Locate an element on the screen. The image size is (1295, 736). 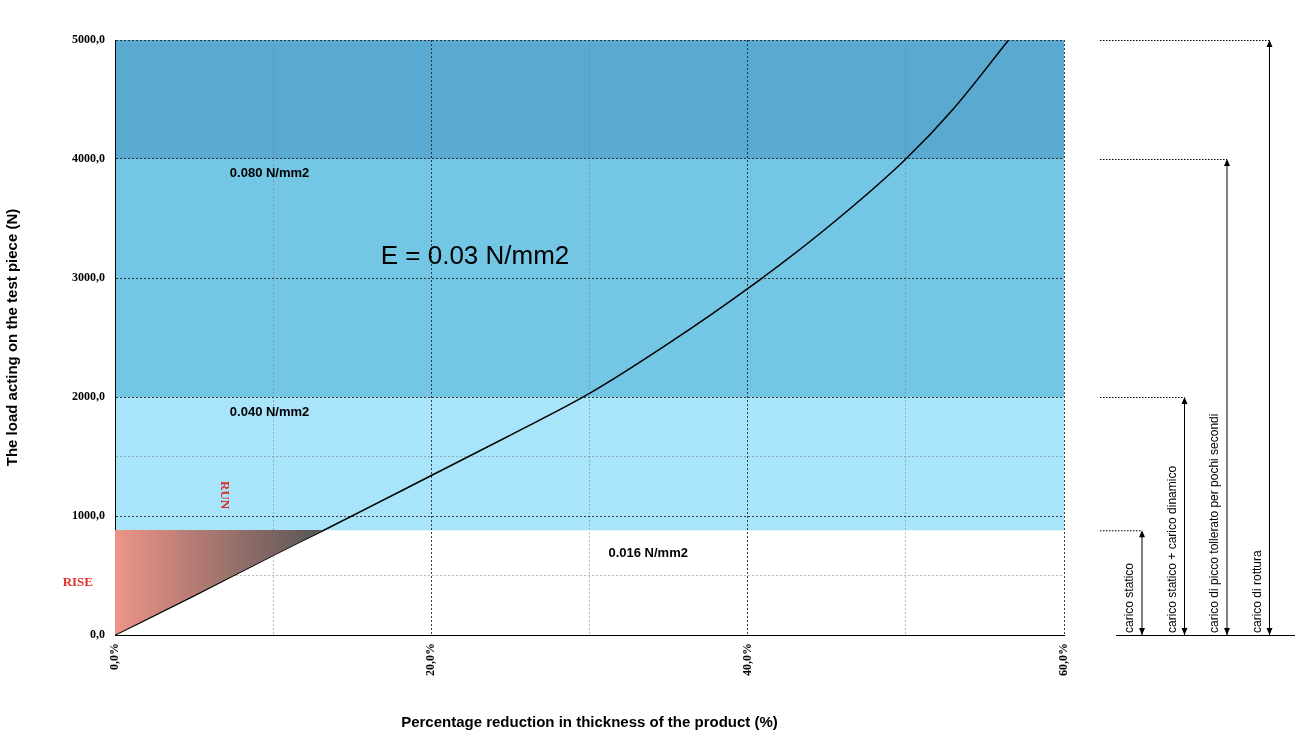
x-axis-title: Percentage reduction in thickness of the product (%) is located at coordinates (589, 722).